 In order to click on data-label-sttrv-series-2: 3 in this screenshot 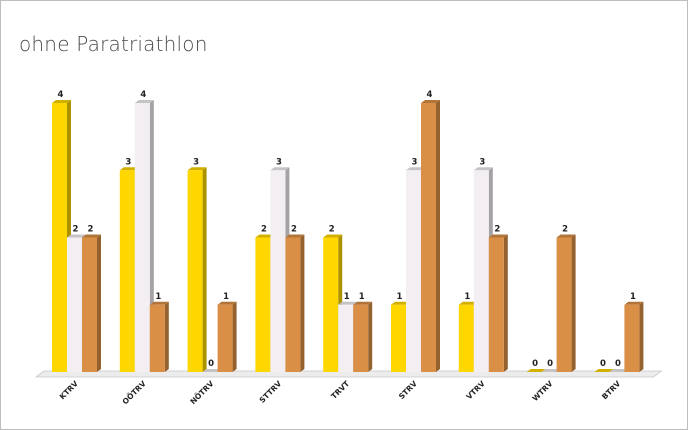, I will do `click(279, 162)`.